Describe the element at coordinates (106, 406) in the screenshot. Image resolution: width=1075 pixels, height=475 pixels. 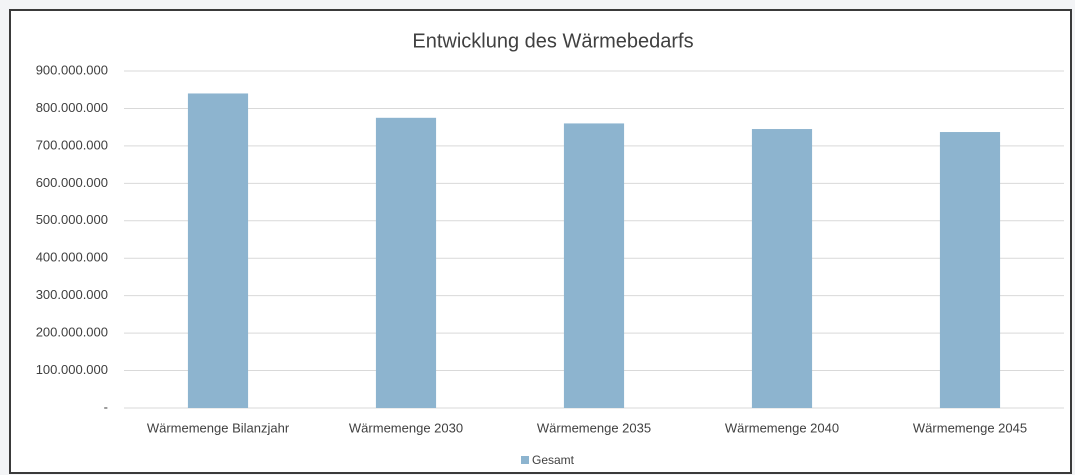
I see `y-tick-label: -` at that location.